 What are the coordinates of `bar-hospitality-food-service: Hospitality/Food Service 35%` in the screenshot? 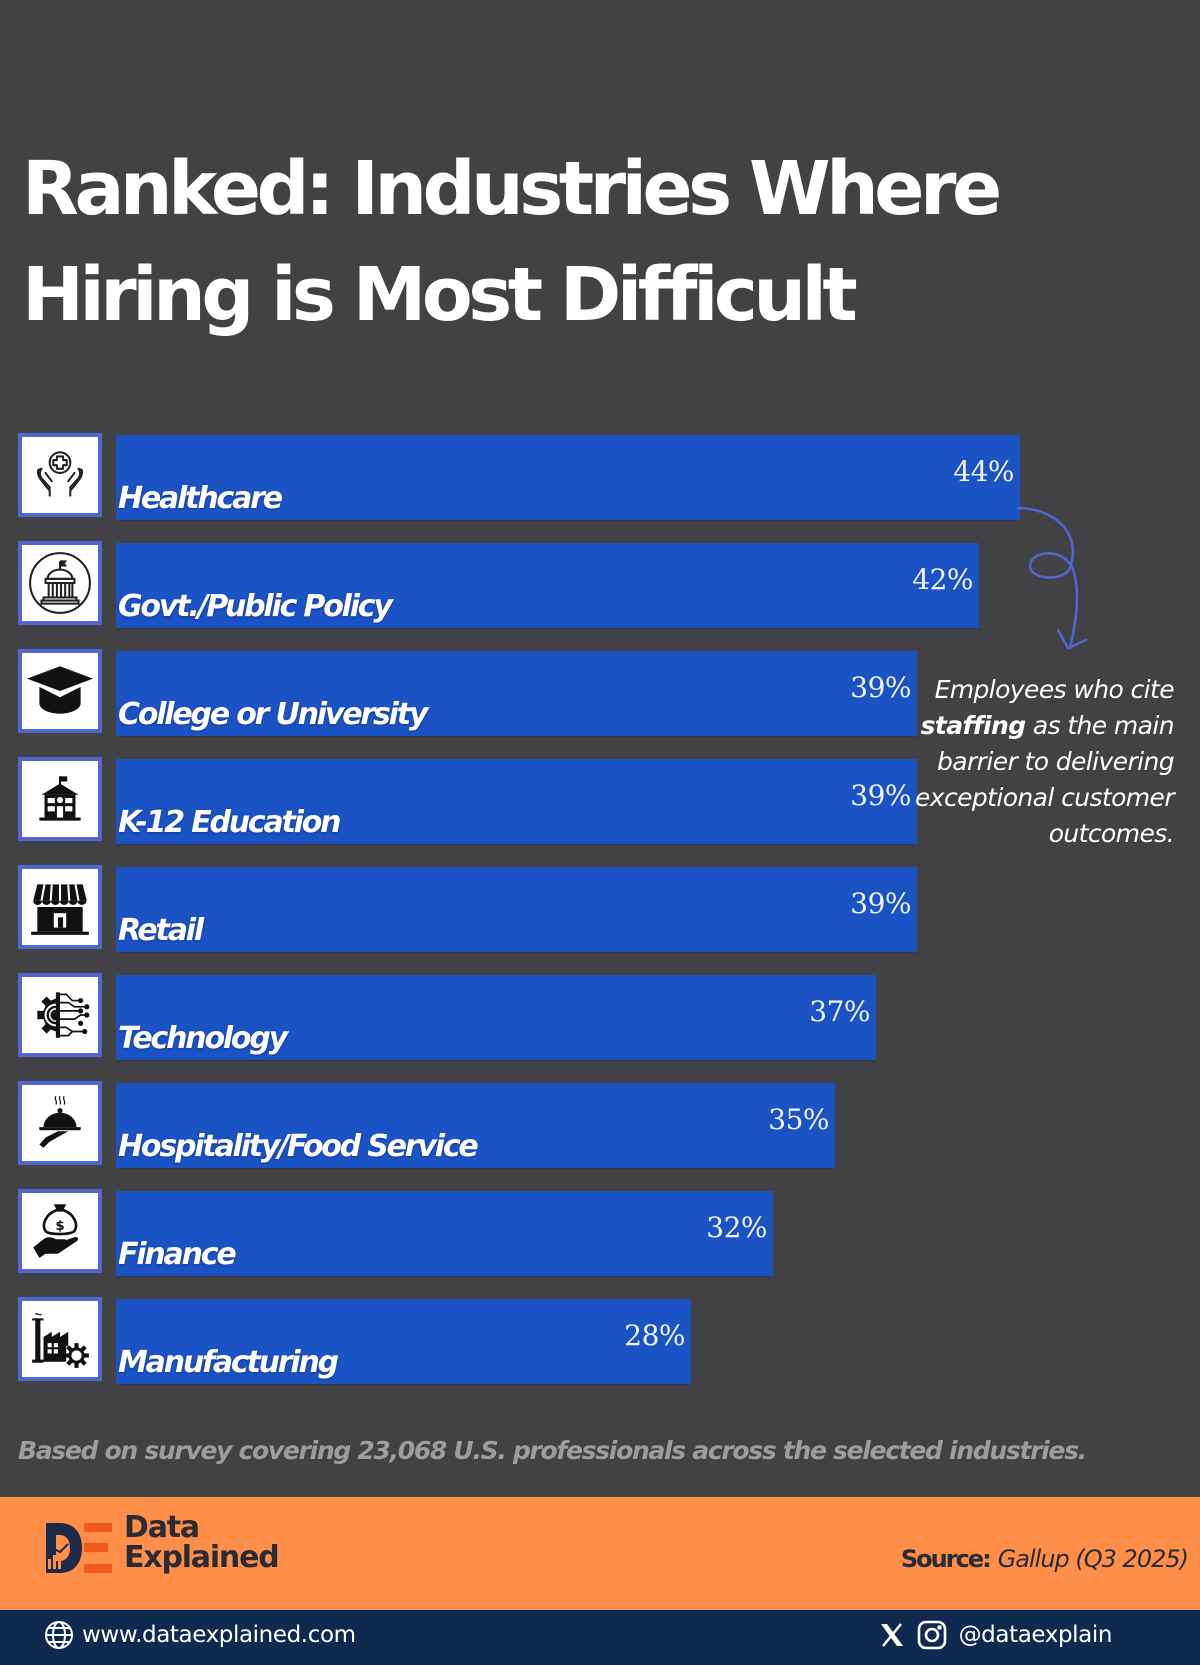 It's located at (475, 1125).